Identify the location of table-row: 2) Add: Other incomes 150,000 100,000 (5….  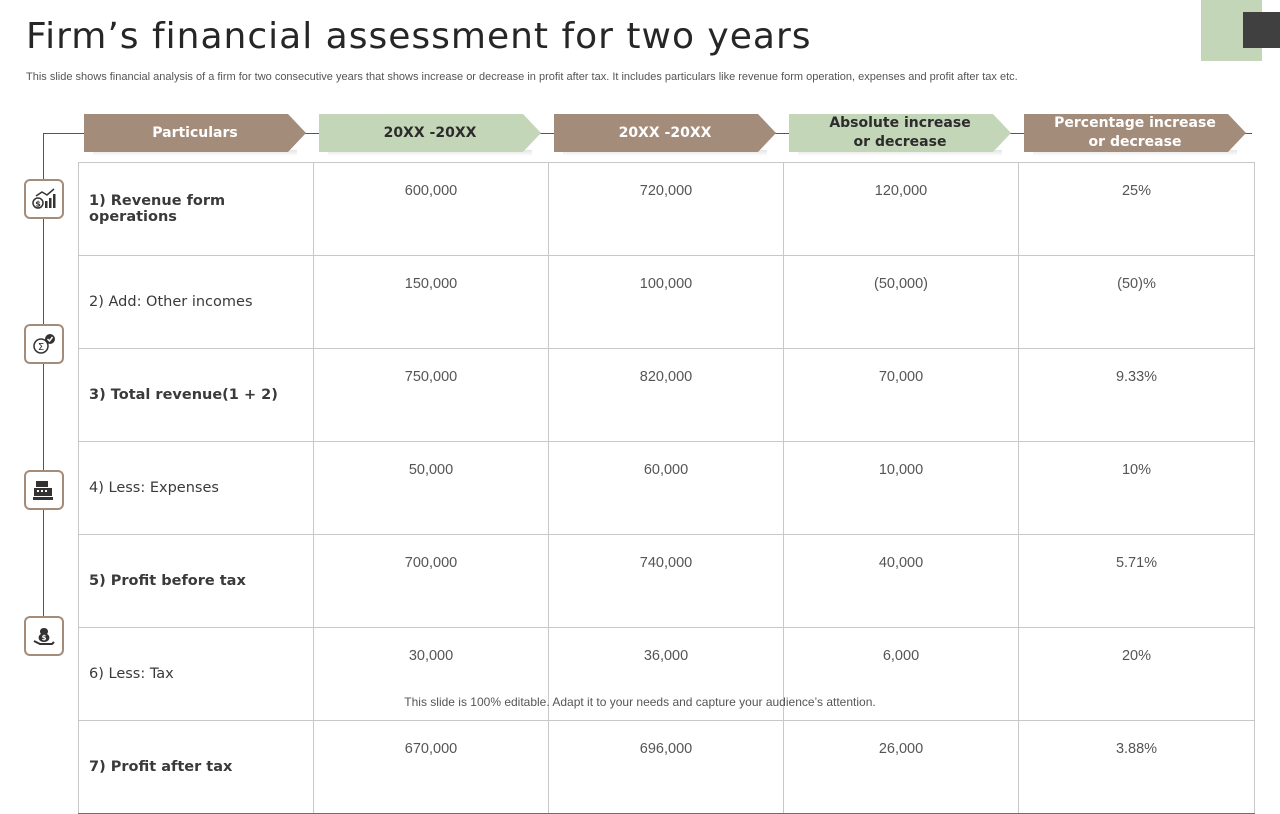
(666, 302).